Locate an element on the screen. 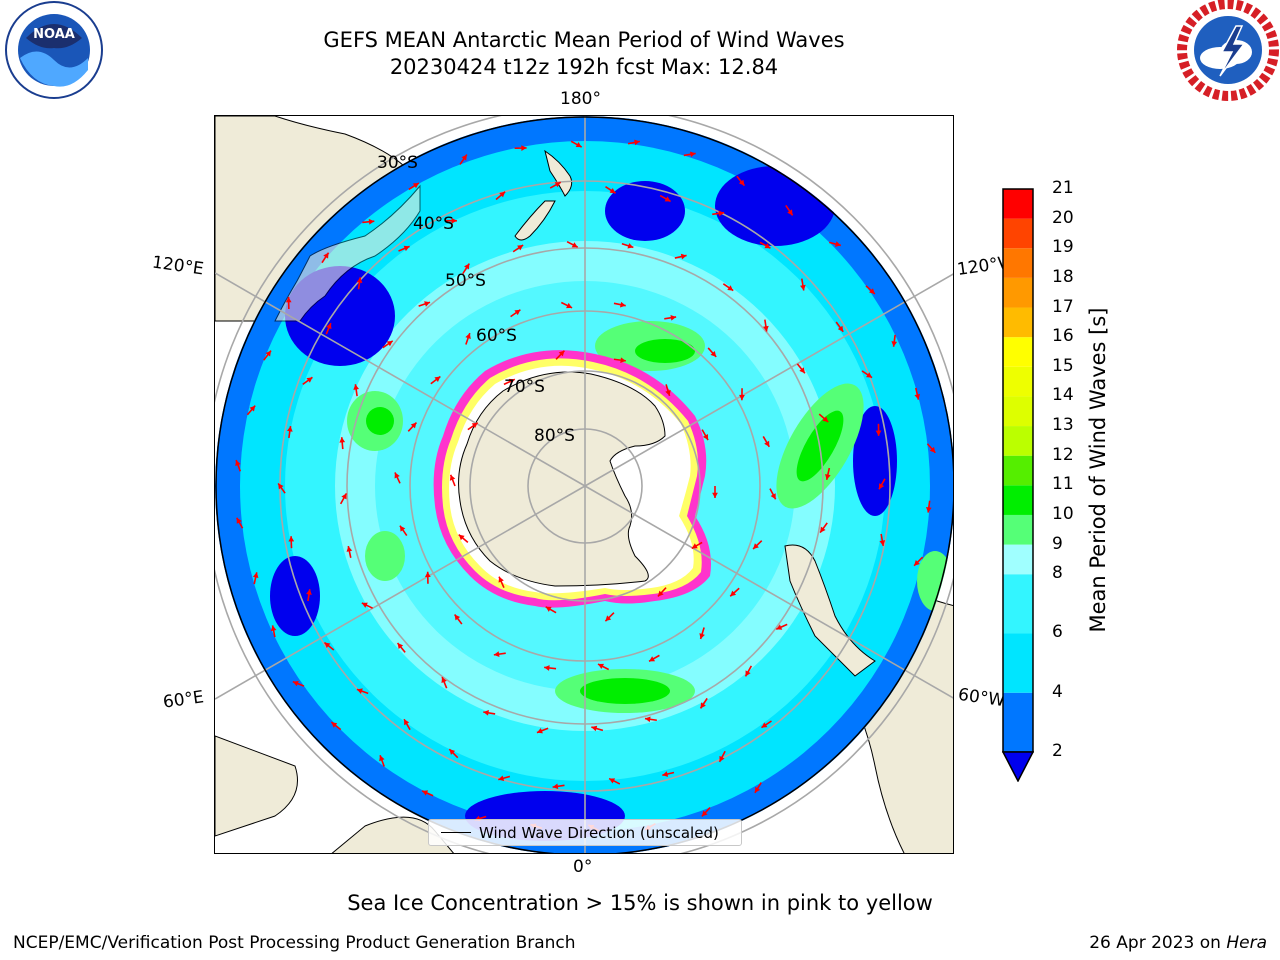 The width and height of the screenshot is (1280, 960). lat-label-50s: 50°S is located at coordinates (465, 281).